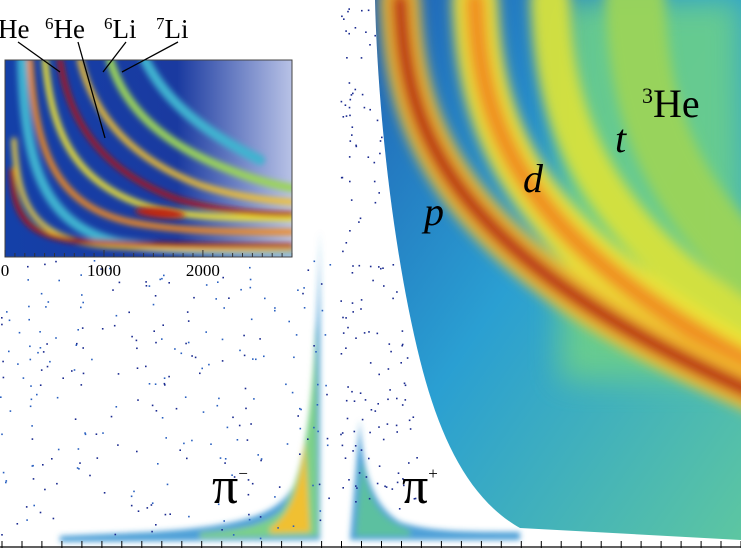 The height and width of the screenshot is (556, 741). I want to click on deuteron-label: d, so click(533, 178).